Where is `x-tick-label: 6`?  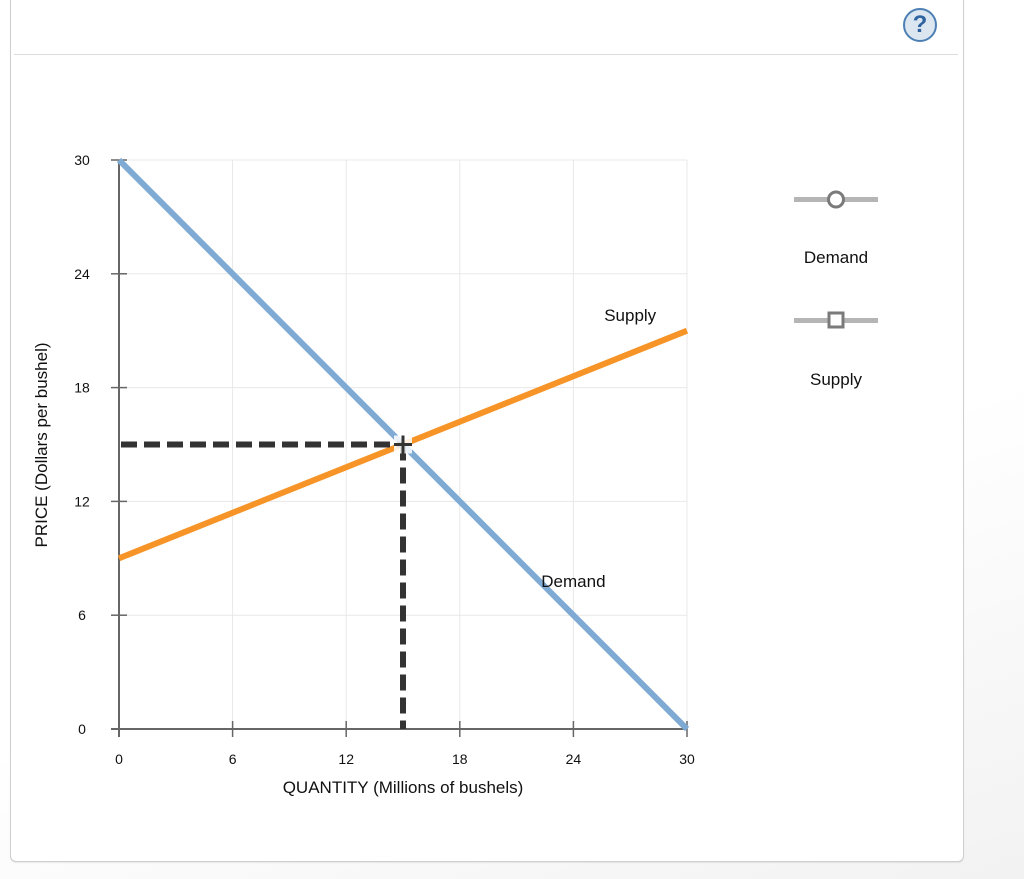
x-tick-label: 6 is located at coordinates (233, 759).